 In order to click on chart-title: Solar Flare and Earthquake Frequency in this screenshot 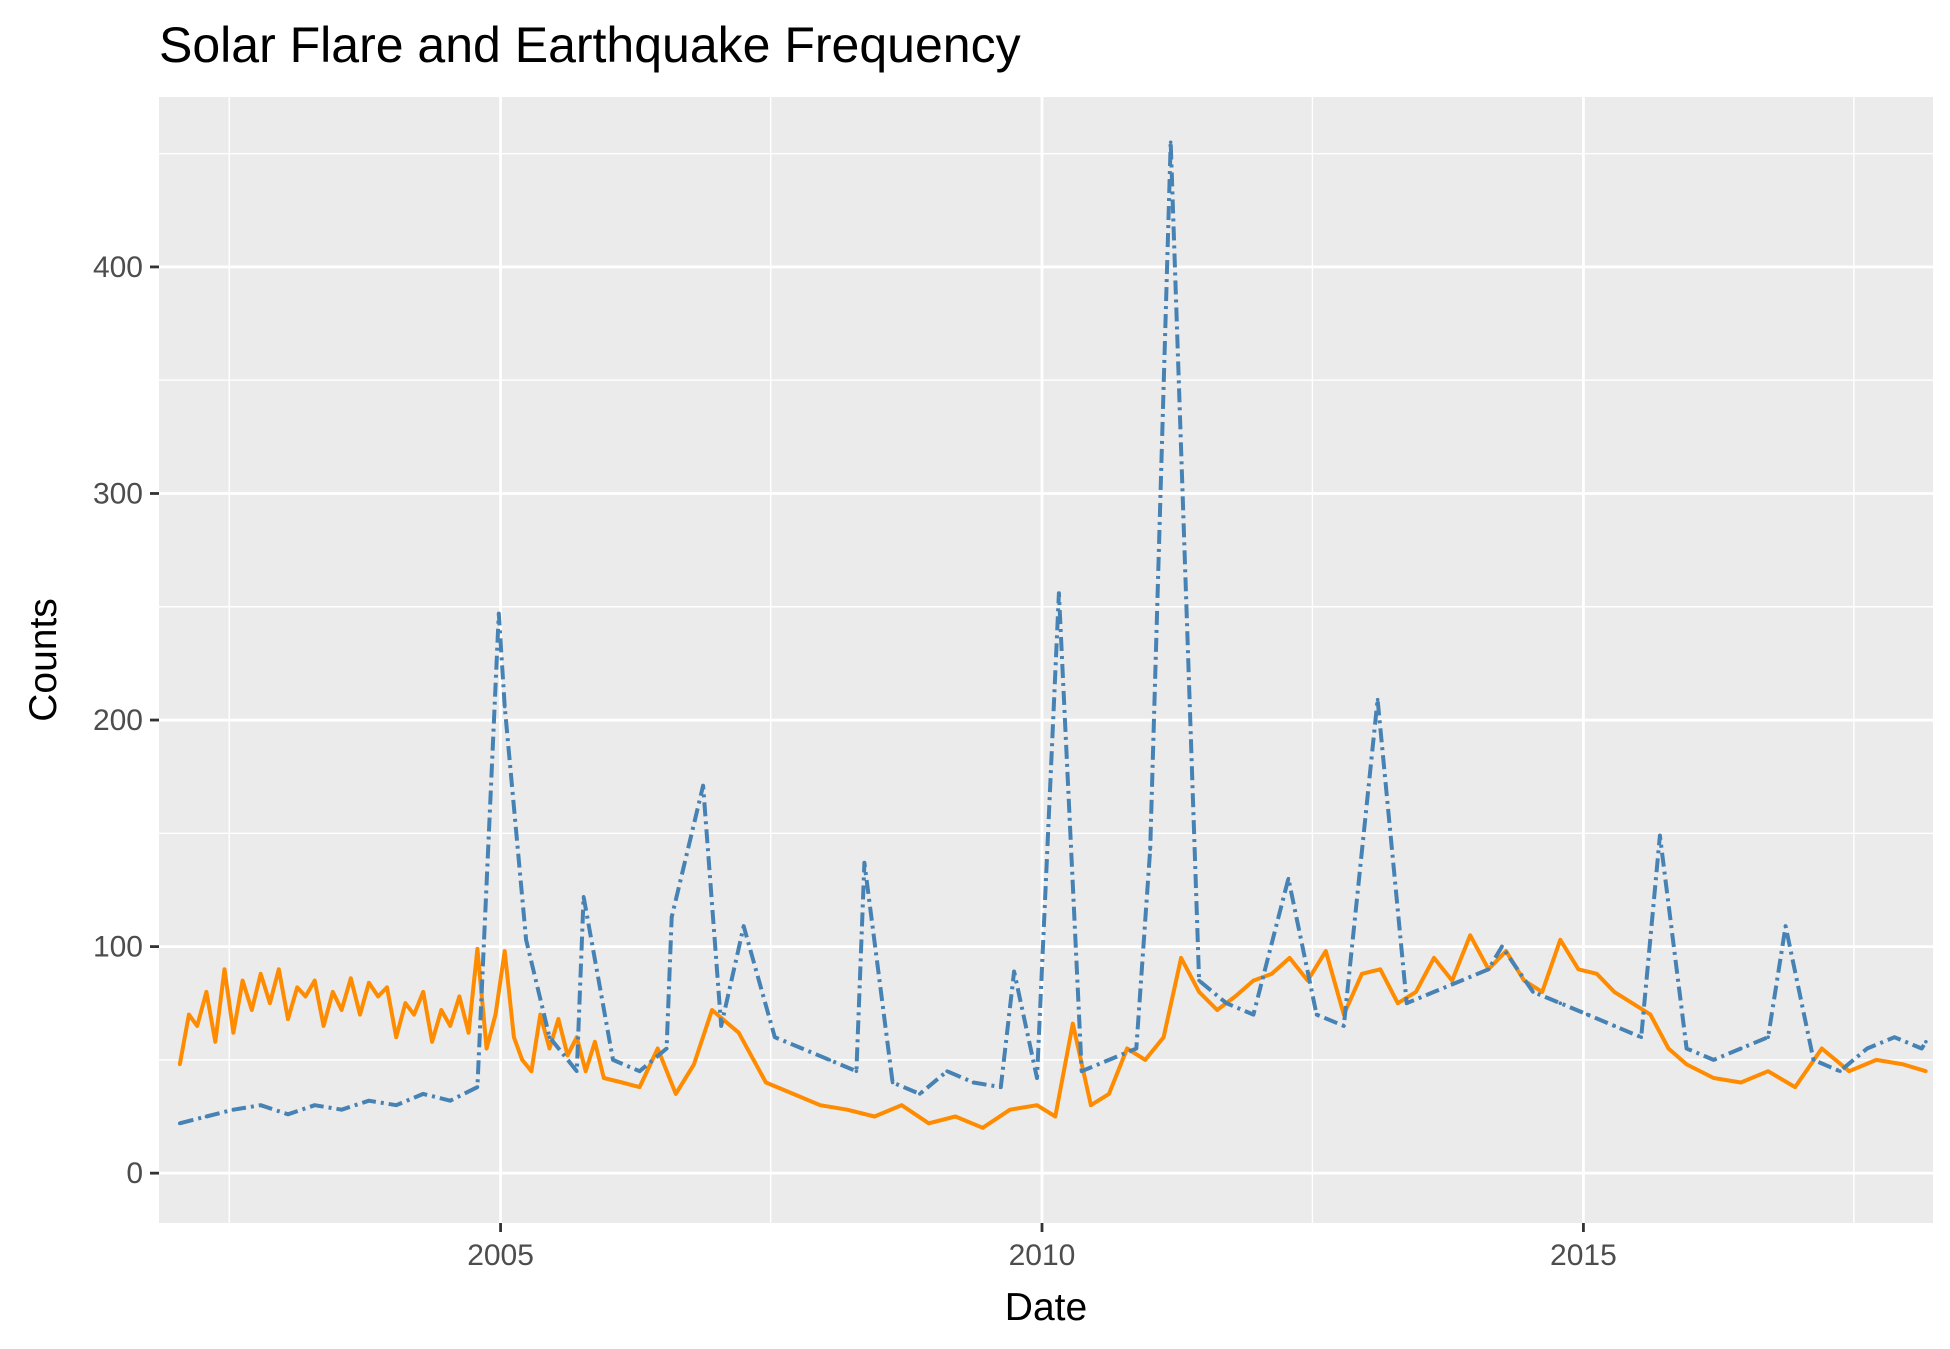, I will do `click(590, 45)`.